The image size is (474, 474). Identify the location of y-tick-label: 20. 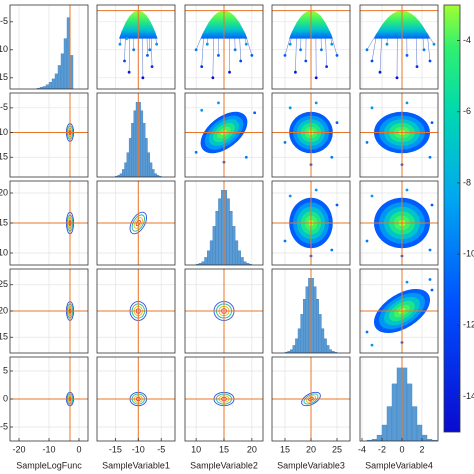
(4, 192).